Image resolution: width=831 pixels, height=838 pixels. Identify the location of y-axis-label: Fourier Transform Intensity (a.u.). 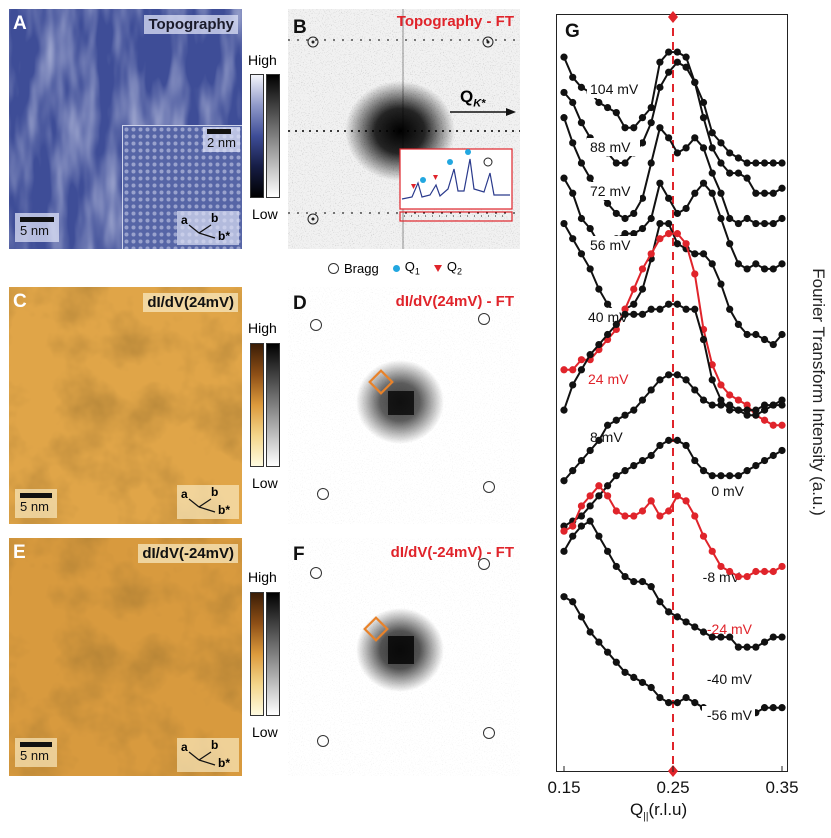
(818, 392).